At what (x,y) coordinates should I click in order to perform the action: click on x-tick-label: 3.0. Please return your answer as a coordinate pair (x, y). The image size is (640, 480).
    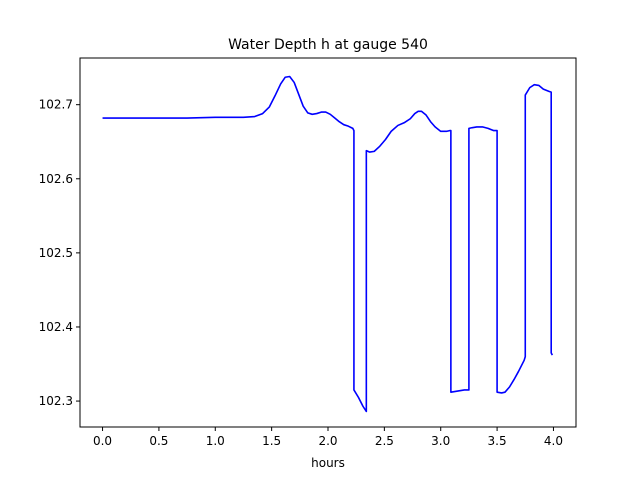
    Looking at the image, I should click on (440, 441).